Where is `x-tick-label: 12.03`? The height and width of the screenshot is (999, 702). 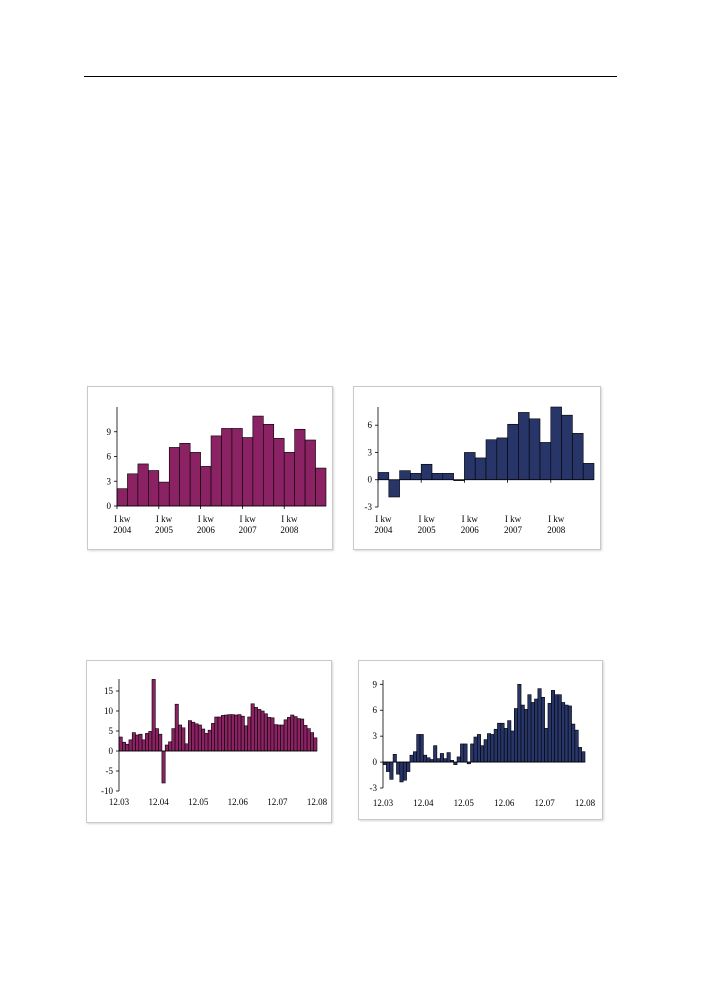 x-tick-label: 12.03 is located at coordinates (119, 802).